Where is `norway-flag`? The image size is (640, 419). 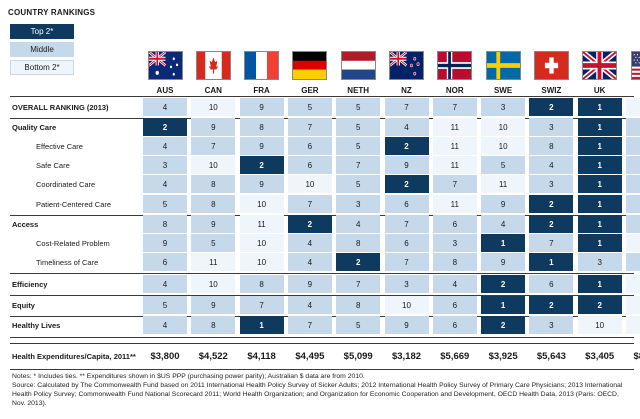
norway-flag is located at coordinates (455, 65).